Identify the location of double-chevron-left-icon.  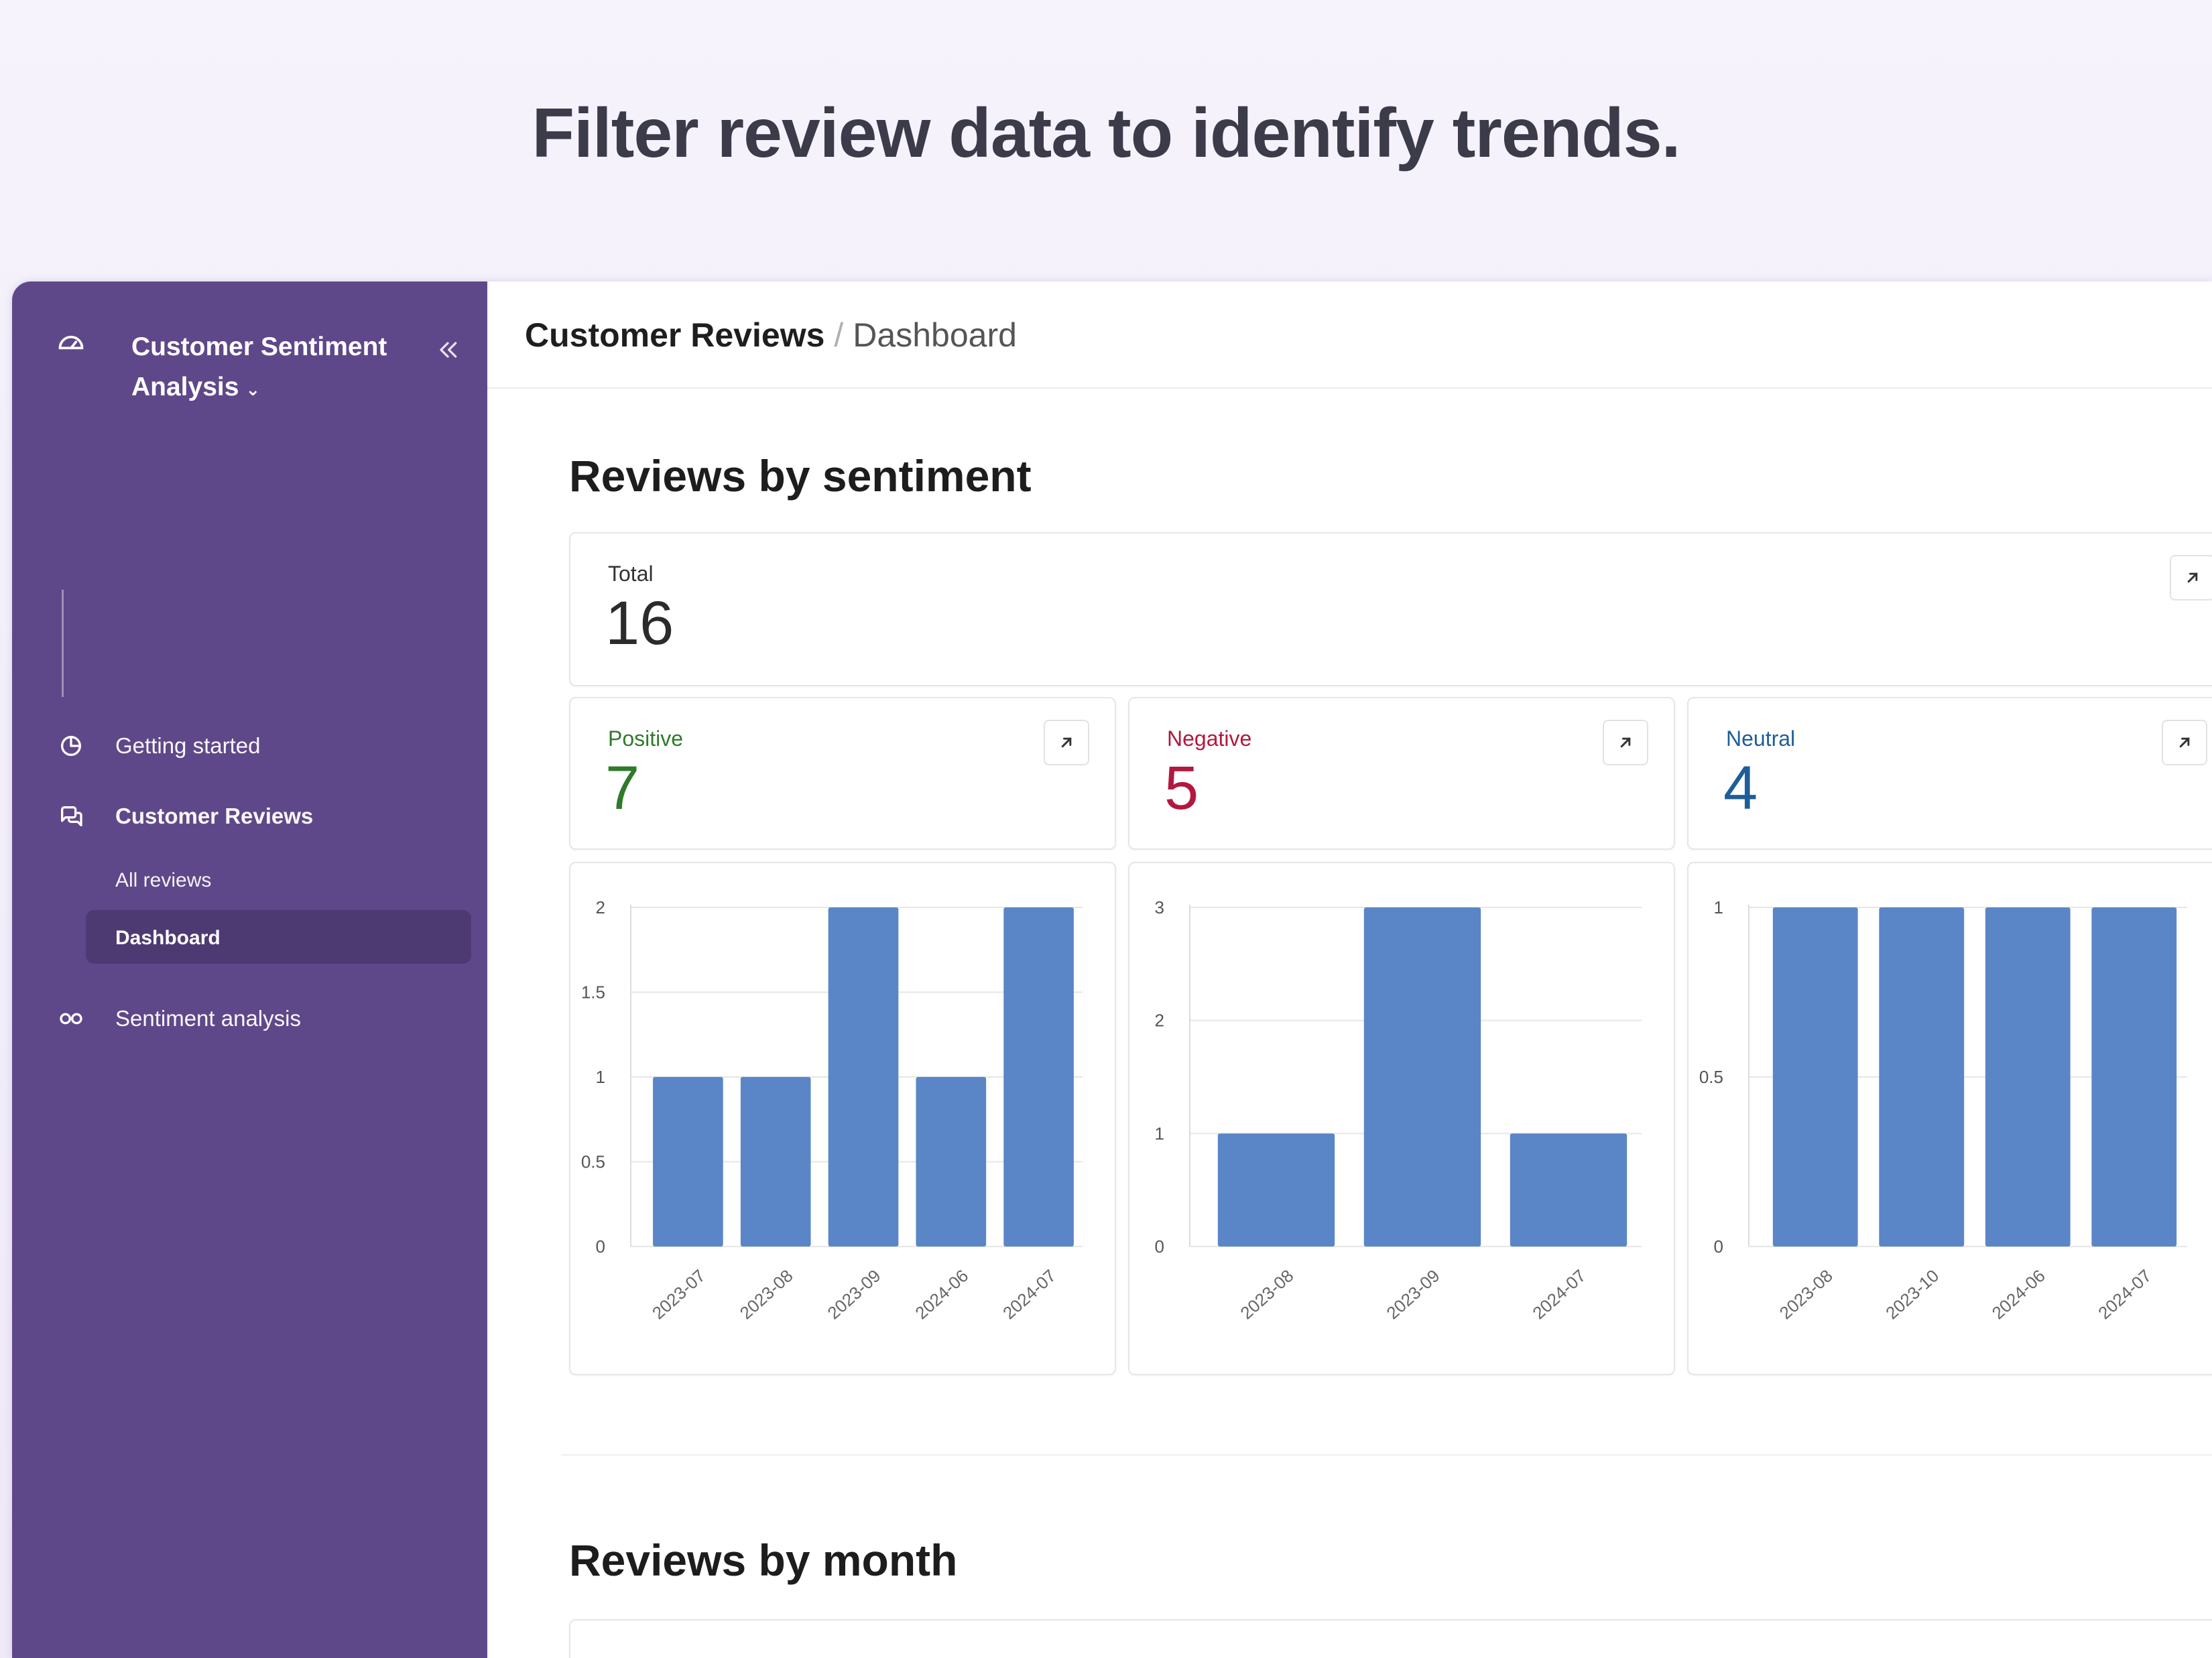
(447, 349).